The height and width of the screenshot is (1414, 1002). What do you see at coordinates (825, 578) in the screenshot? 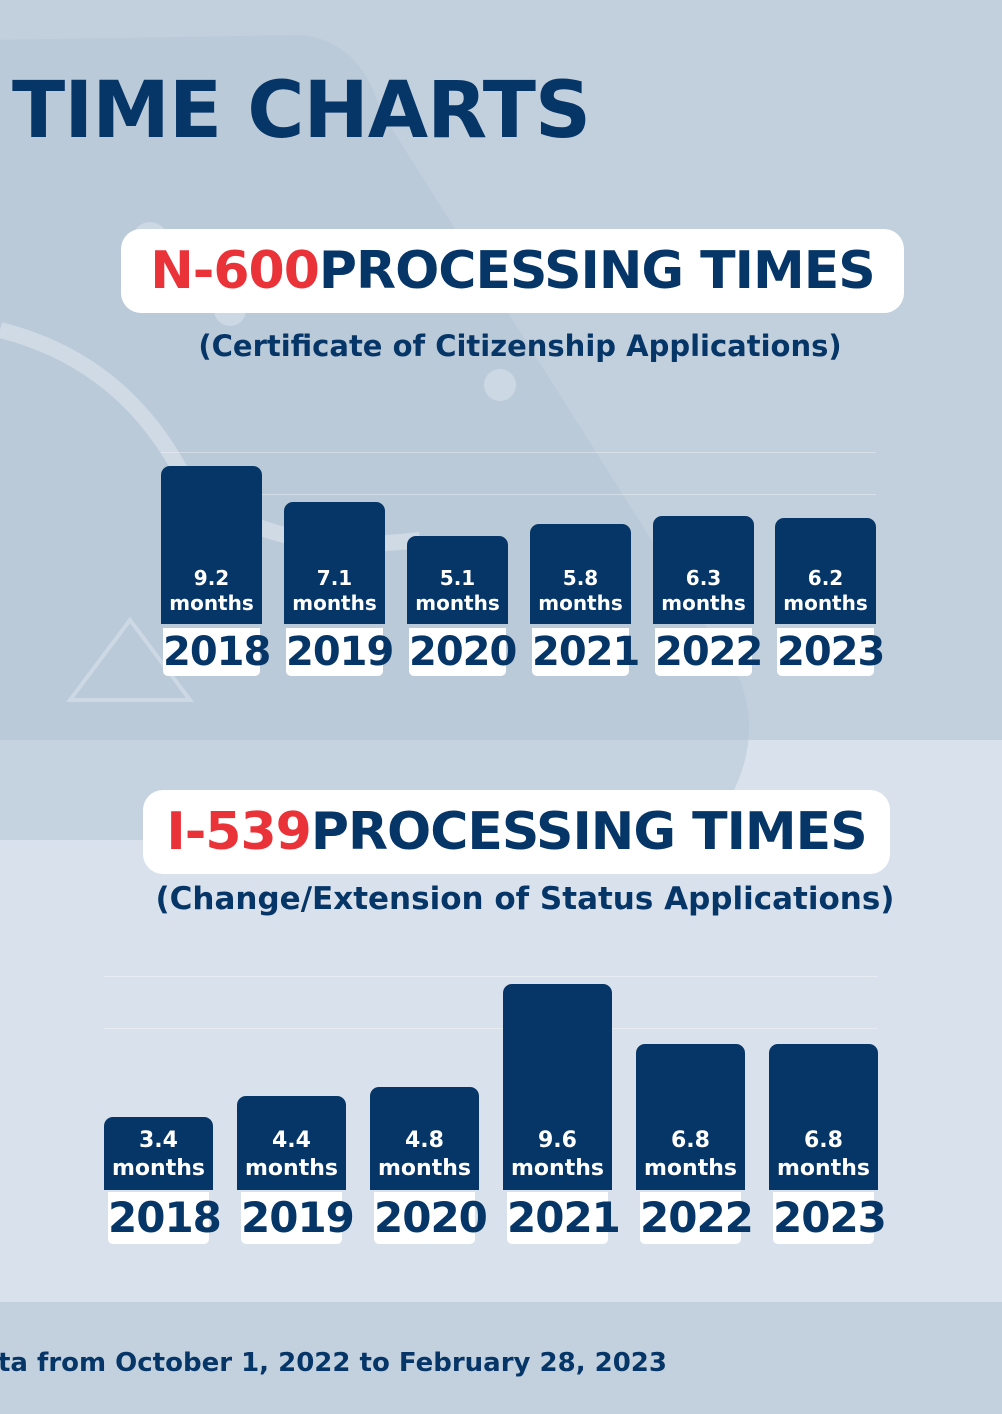
I see `bar-value: 6.2` at bounding box center [825, 578].